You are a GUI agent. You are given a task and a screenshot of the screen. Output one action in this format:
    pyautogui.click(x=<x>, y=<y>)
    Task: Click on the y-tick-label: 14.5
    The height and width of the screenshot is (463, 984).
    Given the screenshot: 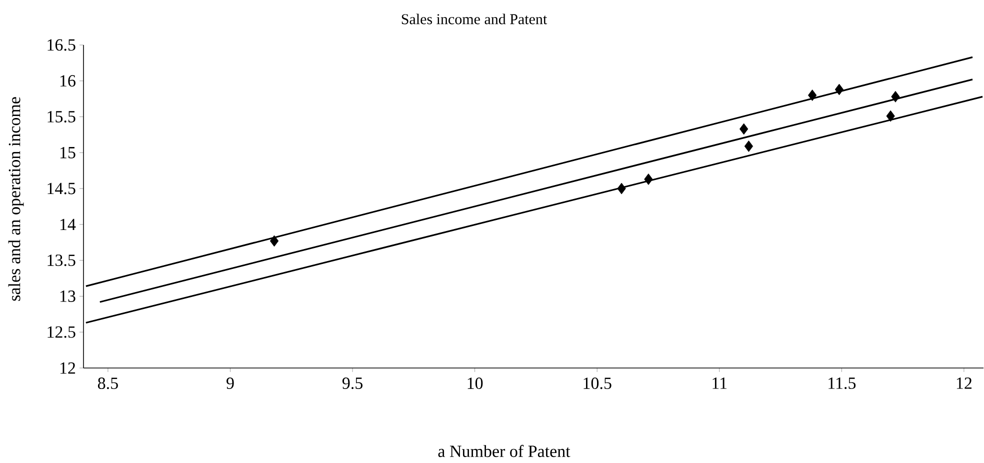 What is the action you would take?
    pyautogui.click(x=62, y=188)
    